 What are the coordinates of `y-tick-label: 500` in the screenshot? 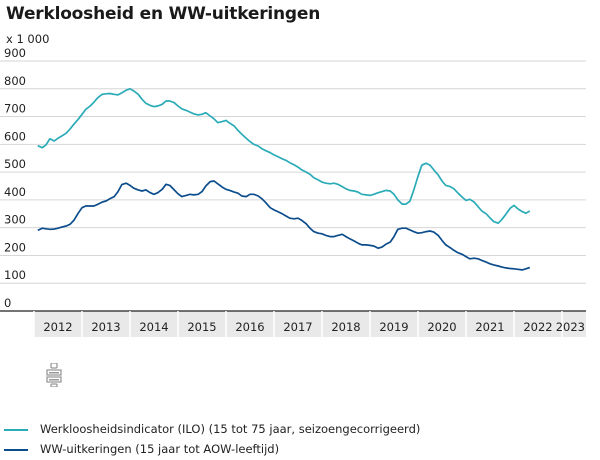 It's located at (15, 164).